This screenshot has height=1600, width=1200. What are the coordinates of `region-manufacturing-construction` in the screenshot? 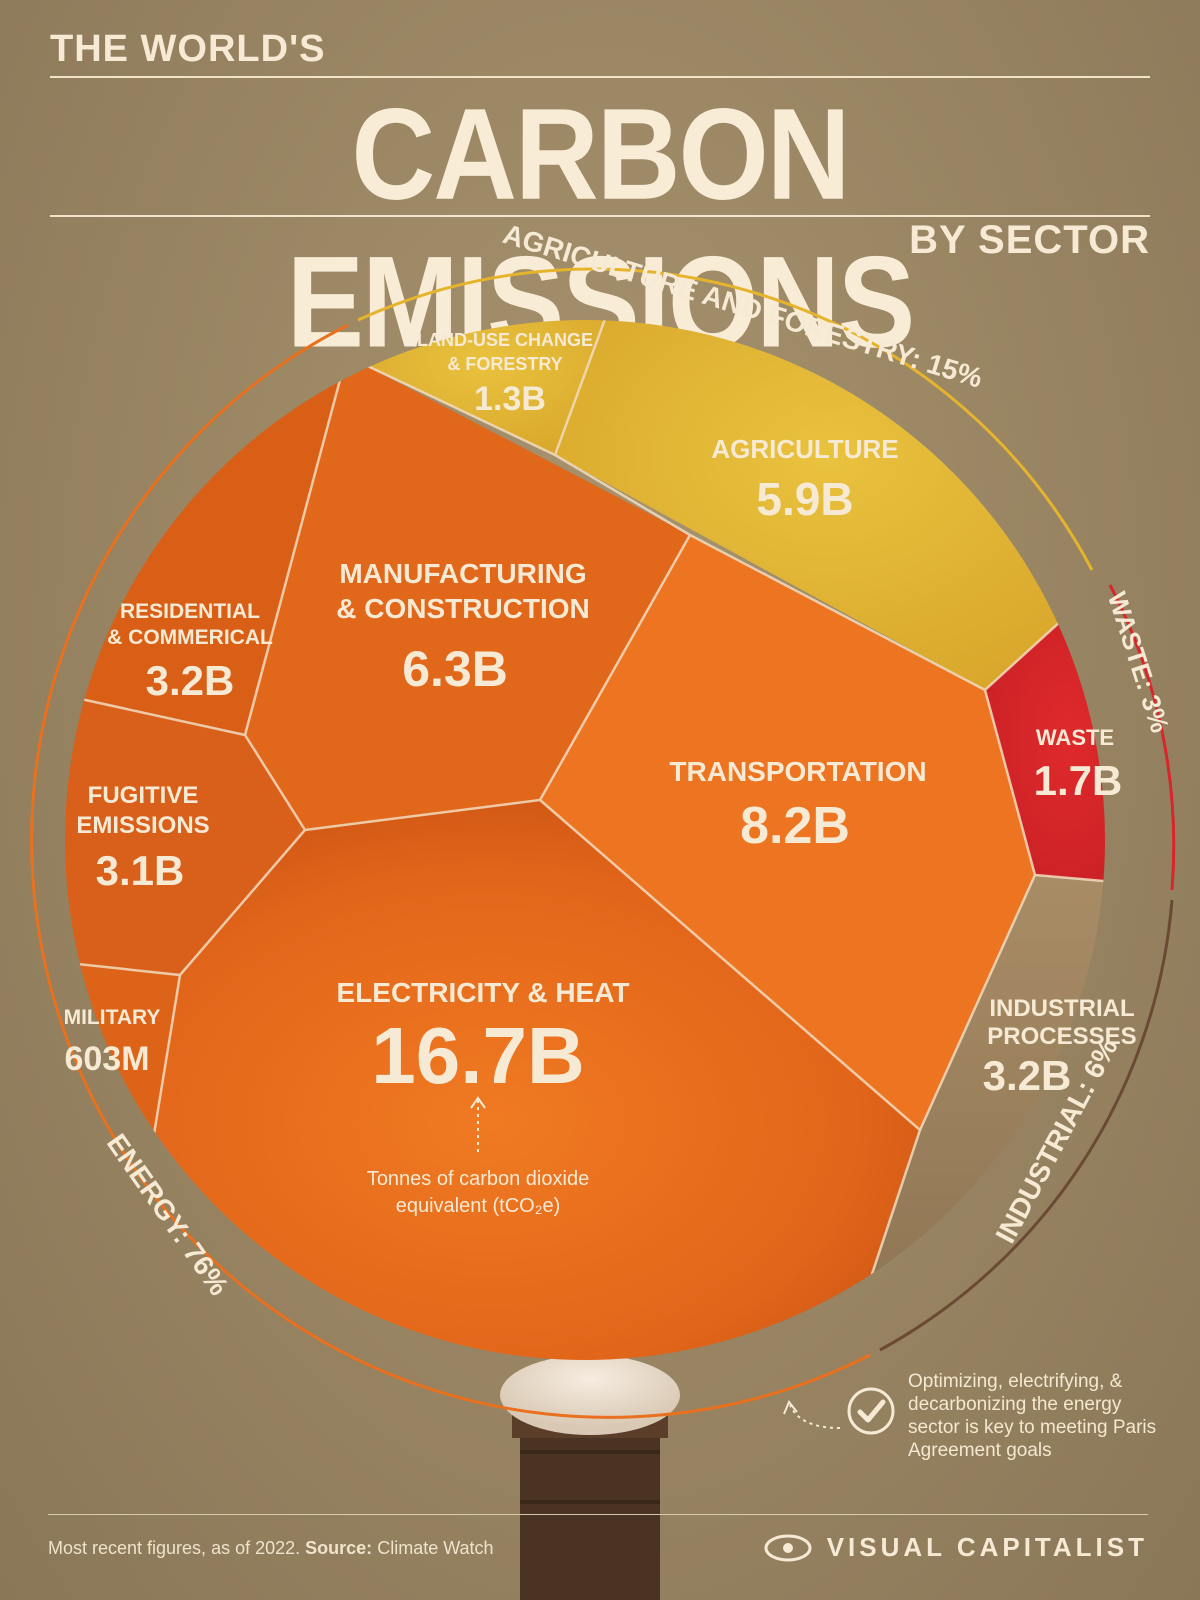 It's located at (467, 595).